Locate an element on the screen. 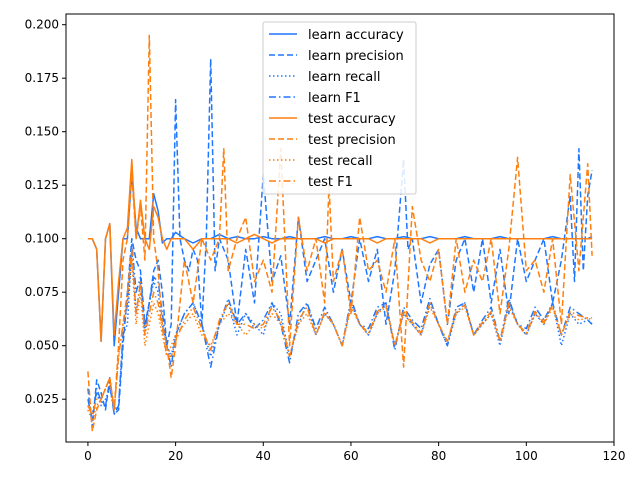 The image size is (640, 480). x-axis: 0 20 40 60 80 100 120 is located at coordinates (354, 452).